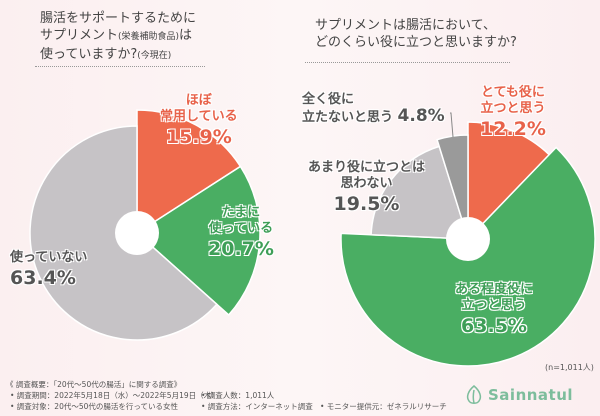 This screenshot has width=600, height=416. Describe the element at coordinates (513, 129) in the screenshot. I see `pct-label: 12.2%` at that location.